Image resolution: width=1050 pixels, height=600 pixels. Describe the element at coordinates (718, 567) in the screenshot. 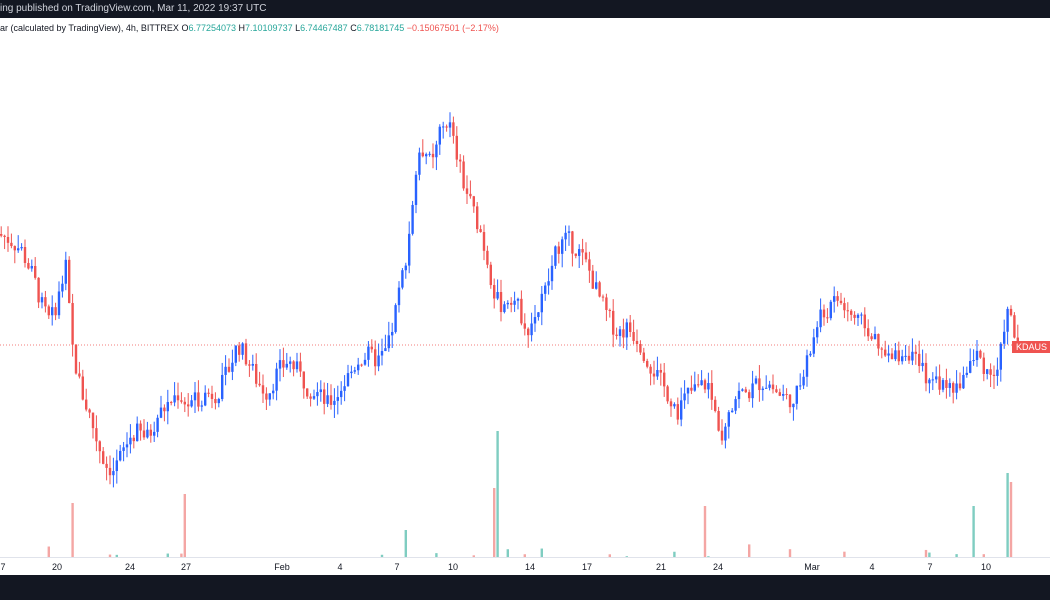

I see `time-tick: 24` at that location.